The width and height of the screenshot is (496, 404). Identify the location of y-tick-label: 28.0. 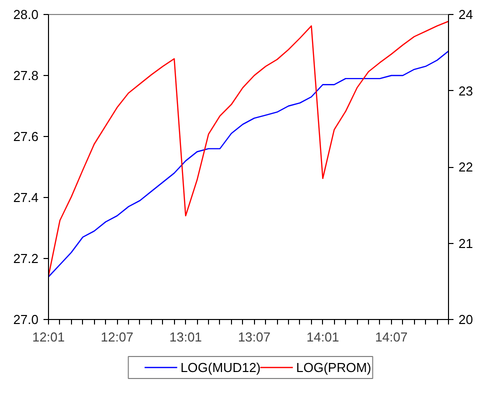
(26, 14).